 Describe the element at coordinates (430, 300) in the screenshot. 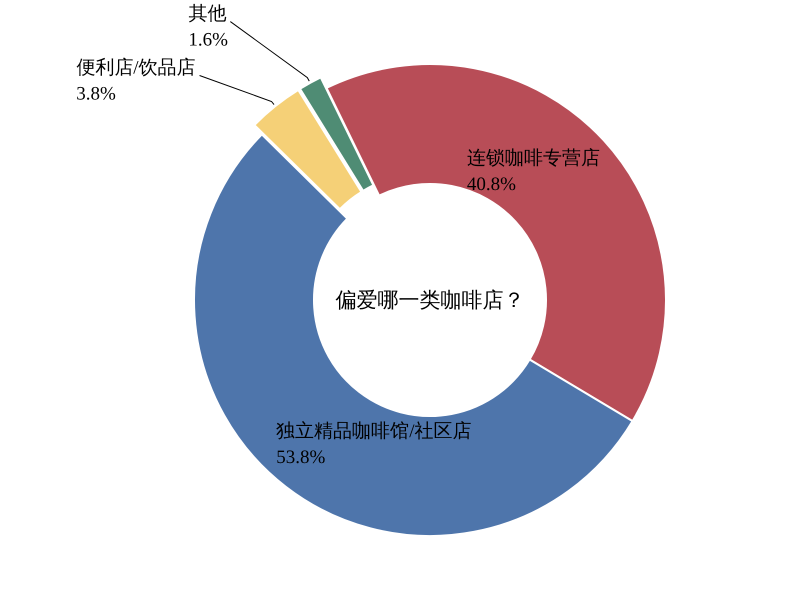

I see `text: 偏爱哪一类咖啡店？` at that location.